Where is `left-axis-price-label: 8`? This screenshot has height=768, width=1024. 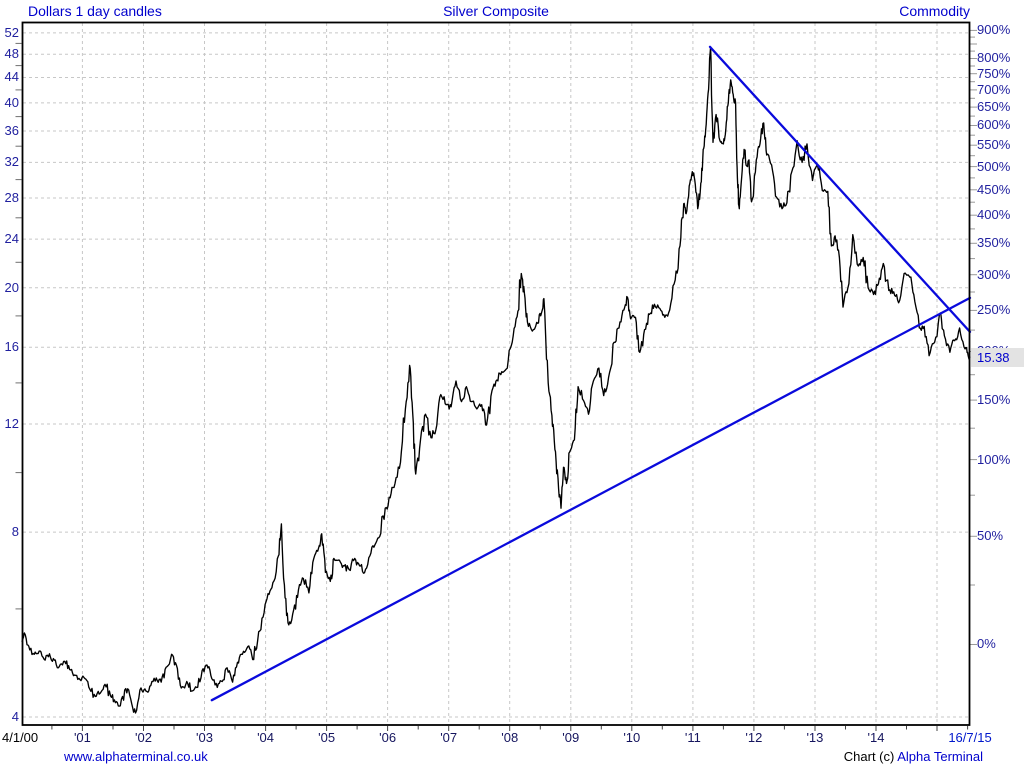
left-axis-price-label: 8 is located at coordinates (15, 532).